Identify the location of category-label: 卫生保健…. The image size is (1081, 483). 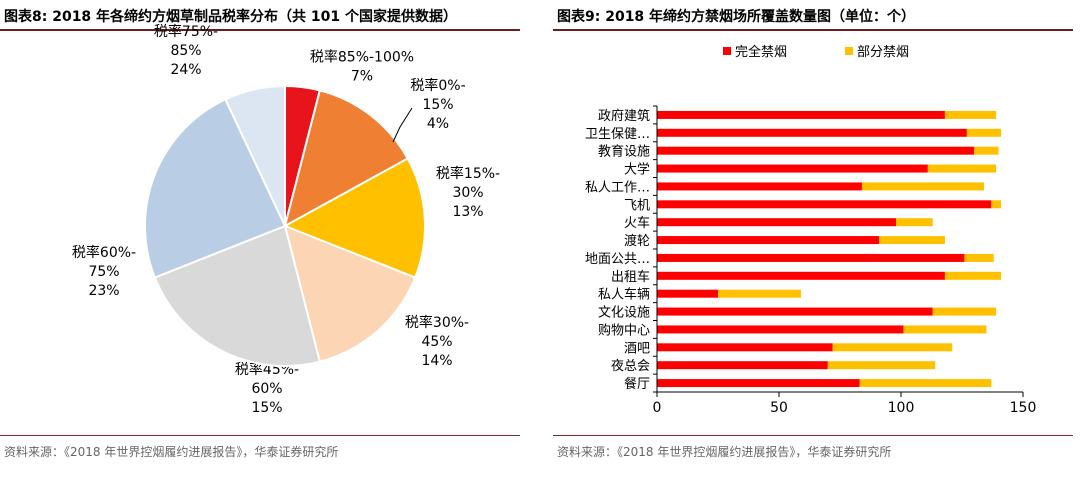
(617, 134).